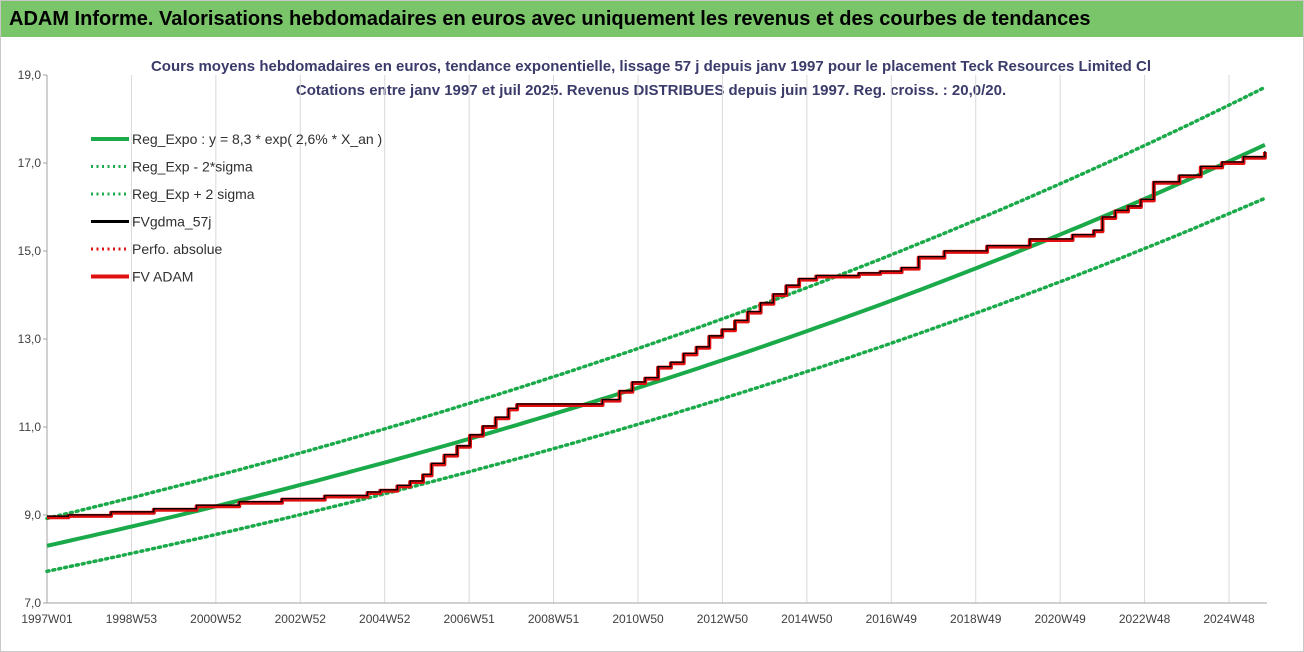 The image size is (1304, 652). Describe the element at coordinates (385, 619) in the screenshot. I see `x-tick-label: 2004W52` at that location.